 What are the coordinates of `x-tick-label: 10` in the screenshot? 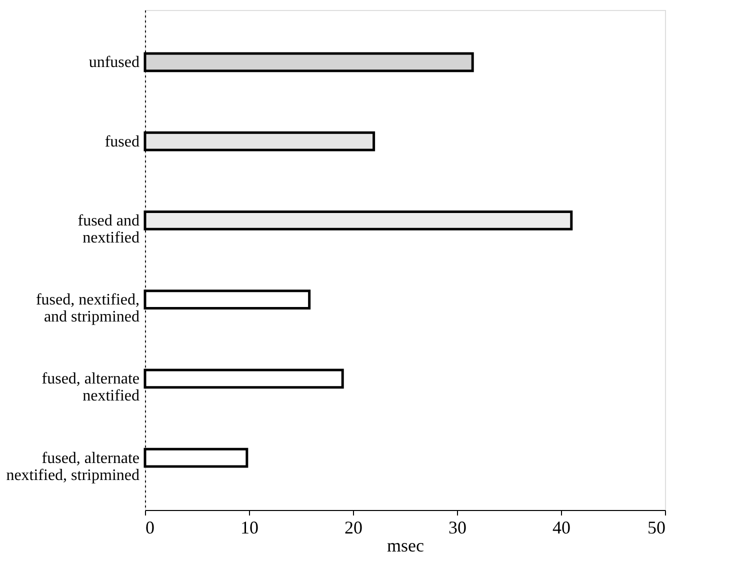 It's located at (249, 528).